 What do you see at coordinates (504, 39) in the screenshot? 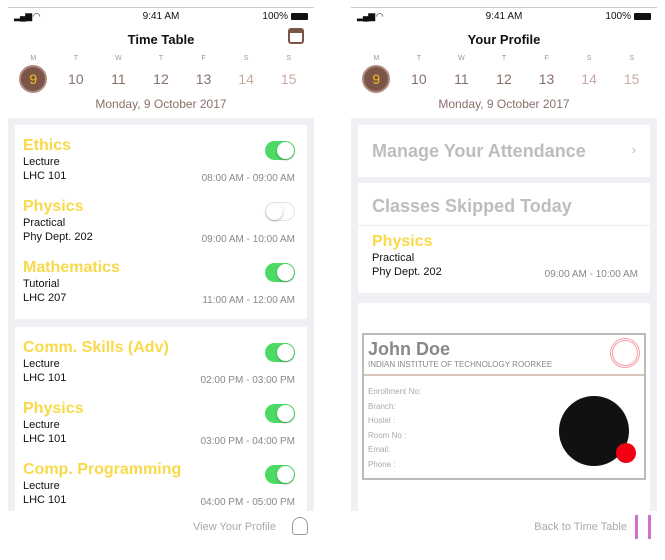
I see `page-title: Your Profile` at bounding box center [504, 39].